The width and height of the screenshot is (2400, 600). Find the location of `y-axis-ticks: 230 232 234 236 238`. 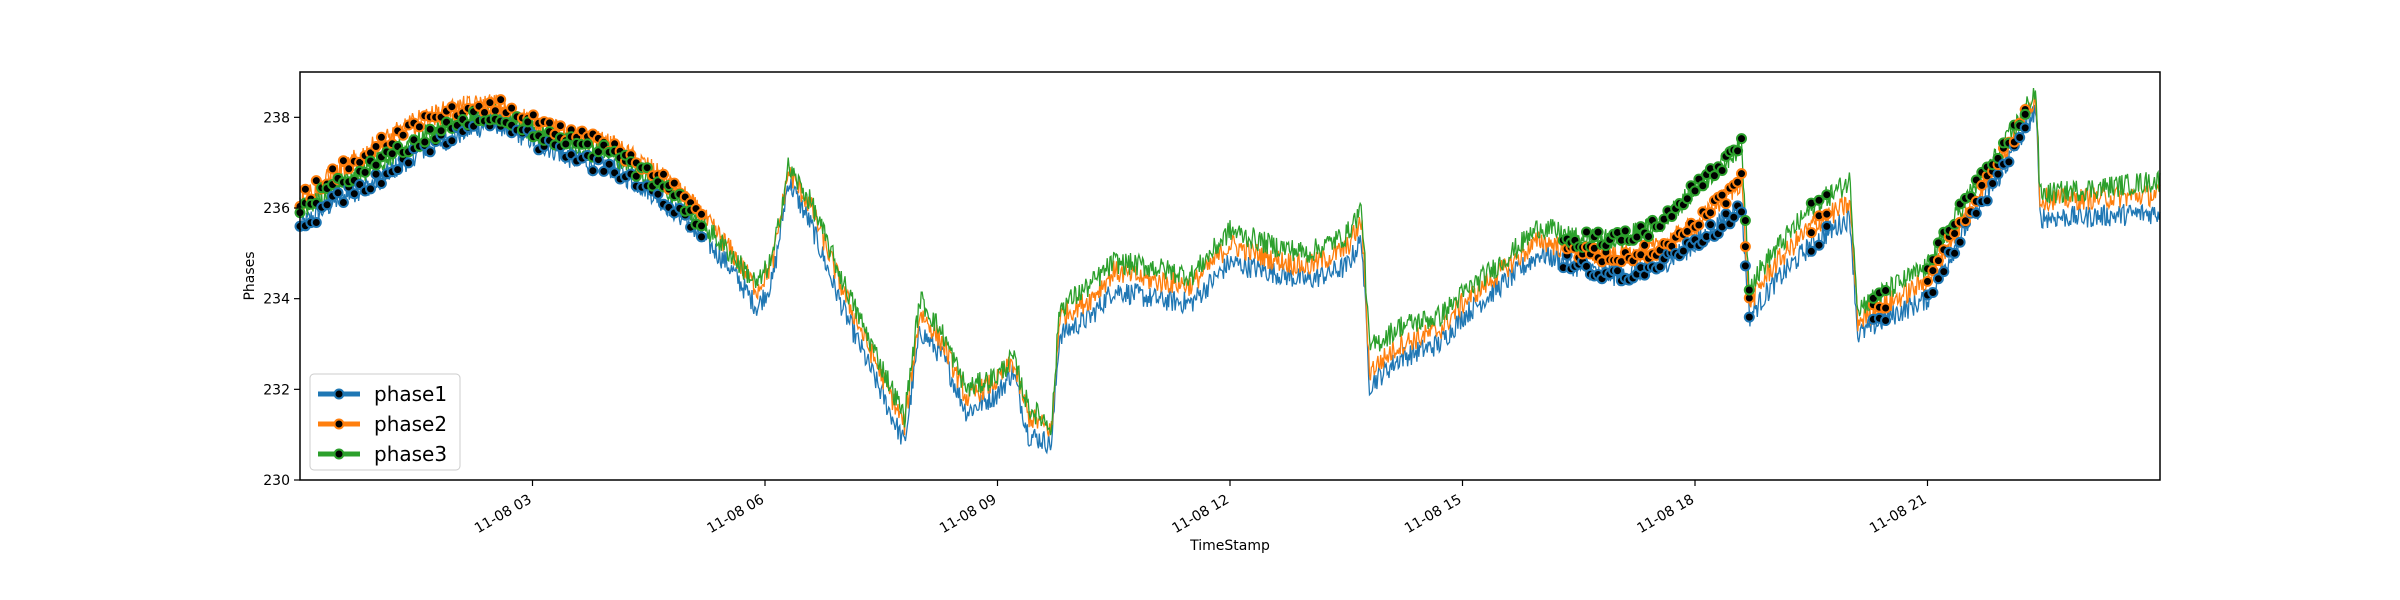

y-axis-ticks: 230 232 234 236 238 is located at coordinates (281, 299).